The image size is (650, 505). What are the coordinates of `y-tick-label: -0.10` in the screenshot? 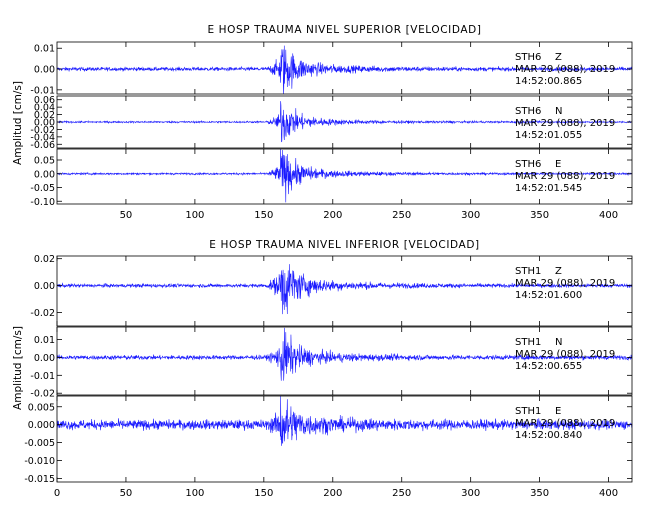 It's located at (42, 202).